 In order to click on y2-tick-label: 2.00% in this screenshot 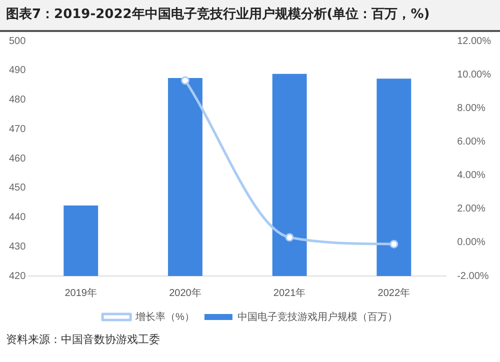, I will do `click(471, 209)`.